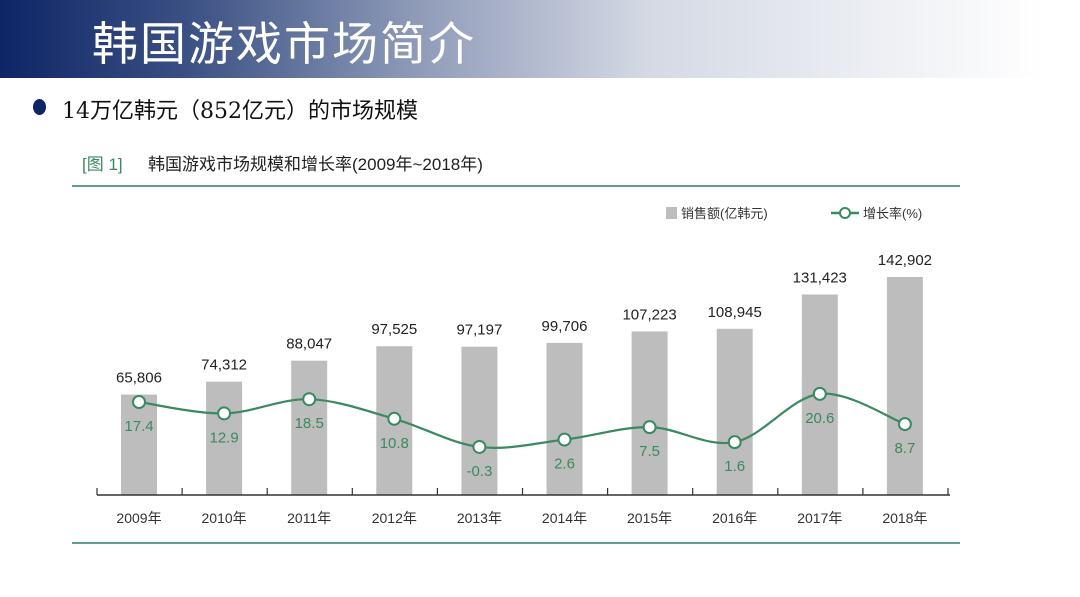 The image size is (1080, 597). Describe the element at coordinates (309, 423) in the screenshot. I see `growth-value-label: 18.5` at that location.